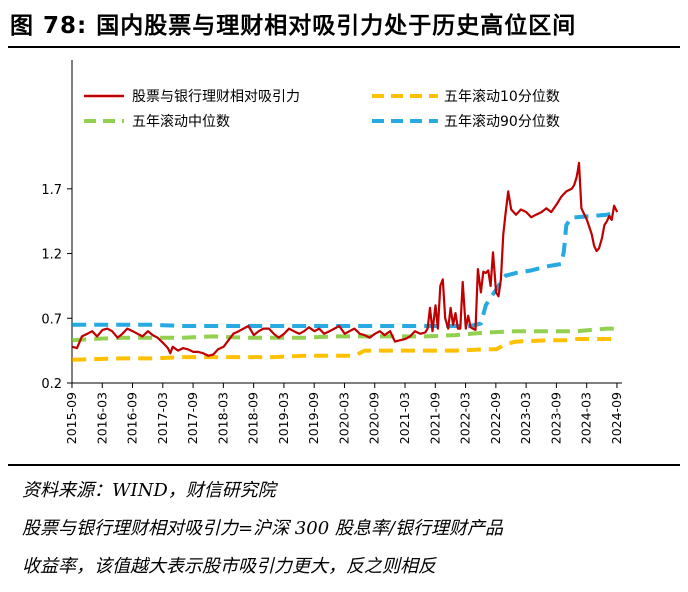 The width and height of the screenshot is (688, 592). Describe the element at coordinates (525, 418) in the screenshot. I see `x-tick-label: 2023-03` at that location.